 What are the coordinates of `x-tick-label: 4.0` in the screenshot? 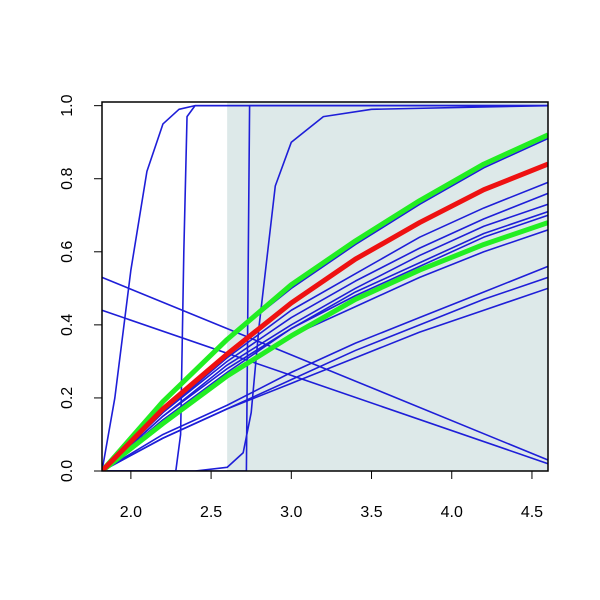 It's located at (452, 512).